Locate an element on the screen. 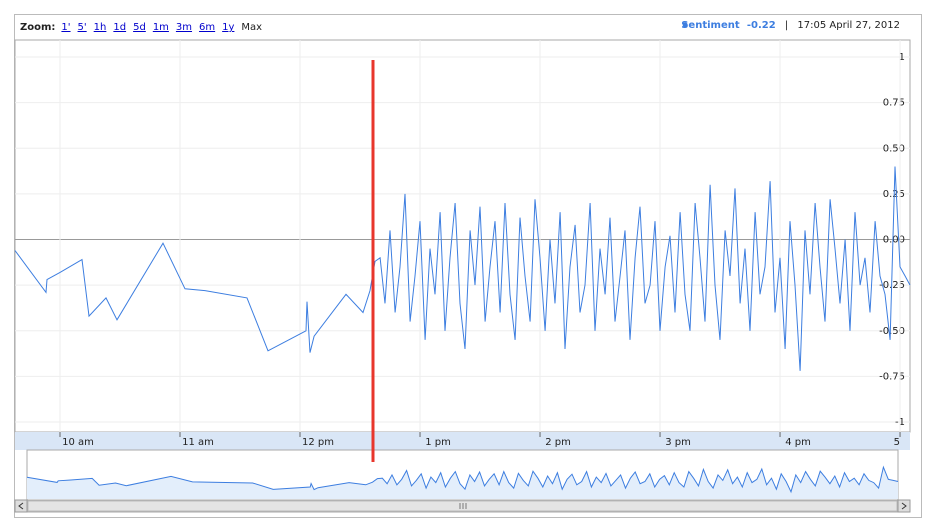  navigator-line is located at coordinates (462, 479).